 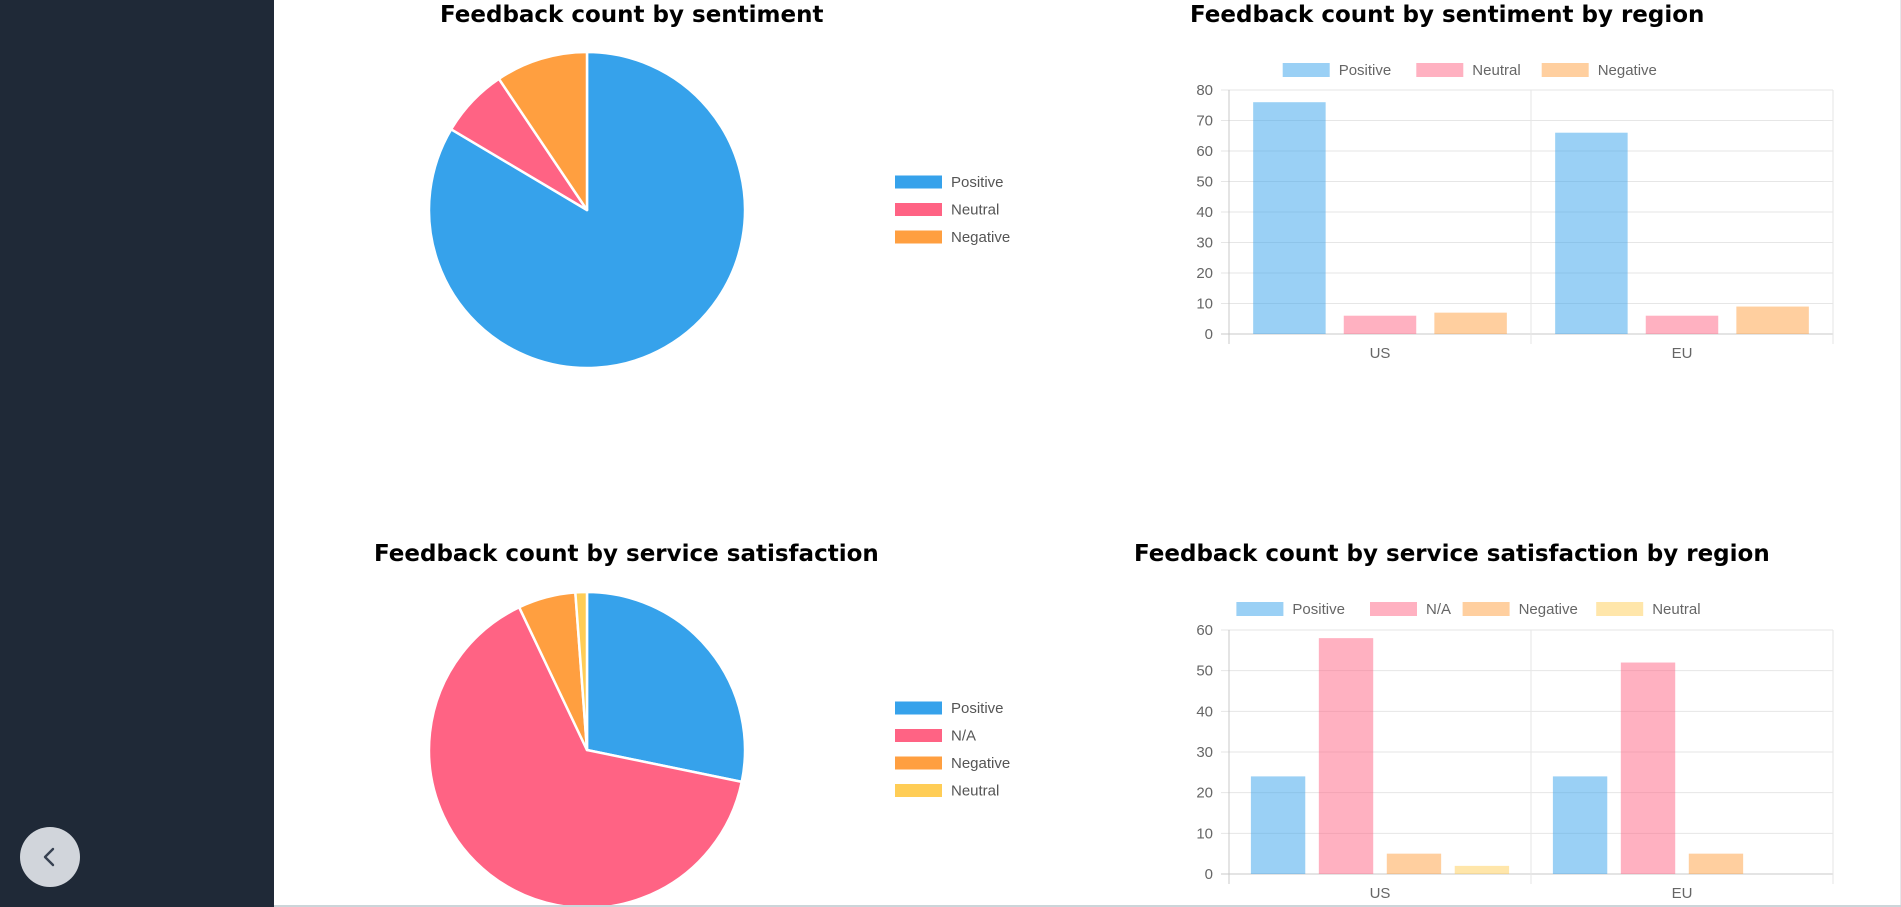 I want to click on chevron-left-icon, so click(x=49, y=857).